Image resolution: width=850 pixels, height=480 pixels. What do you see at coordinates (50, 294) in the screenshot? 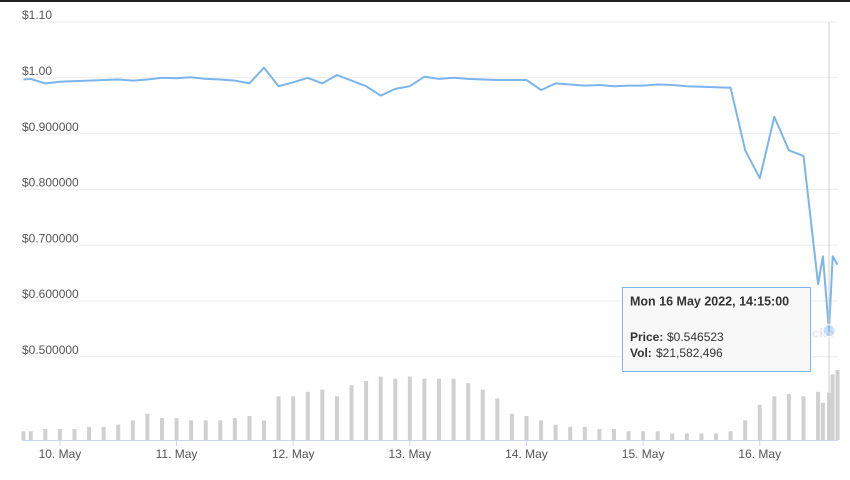
I see `y-tick-label: $0.600000` at bounding box center [50, 294].